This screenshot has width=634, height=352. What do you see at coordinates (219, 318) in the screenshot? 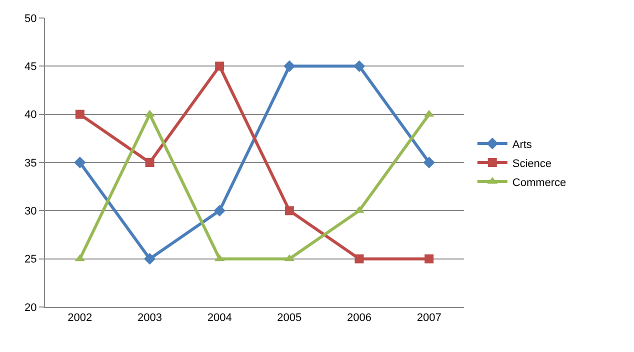
I see `x-tick-label: 2004` at bounding box center [219, 318].